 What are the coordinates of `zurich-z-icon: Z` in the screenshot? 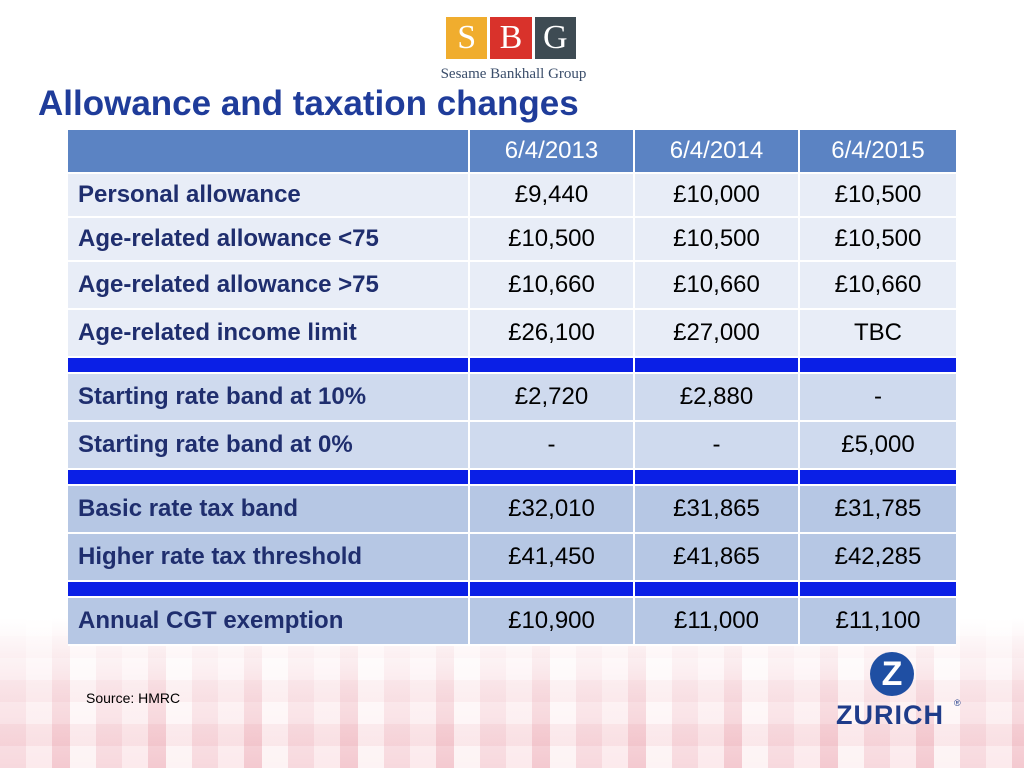 It's located at (892, 674).